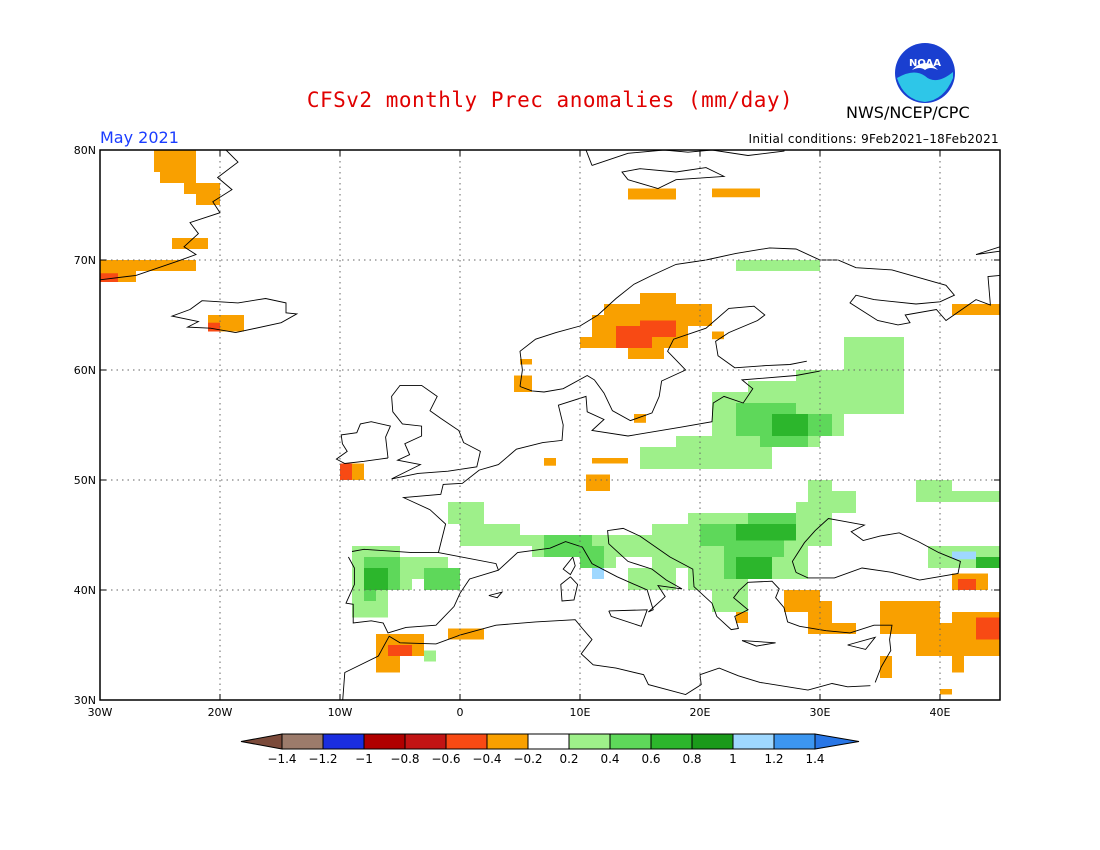 The width and height of the screenshot is (1100, 850). I want to click on lon-tick-label: 0, so click(460, 712).